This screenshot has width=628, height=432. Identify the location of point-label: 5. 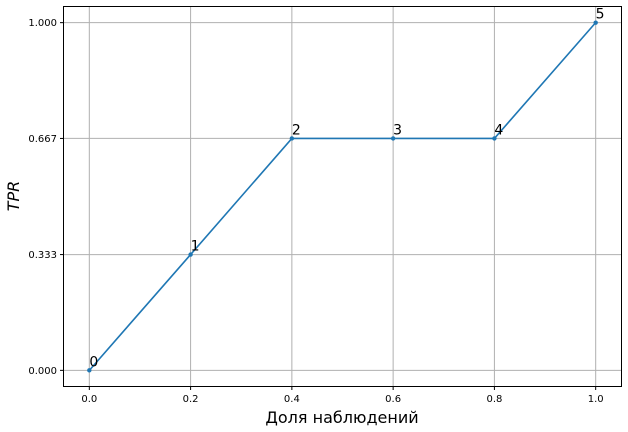
(600, 15).